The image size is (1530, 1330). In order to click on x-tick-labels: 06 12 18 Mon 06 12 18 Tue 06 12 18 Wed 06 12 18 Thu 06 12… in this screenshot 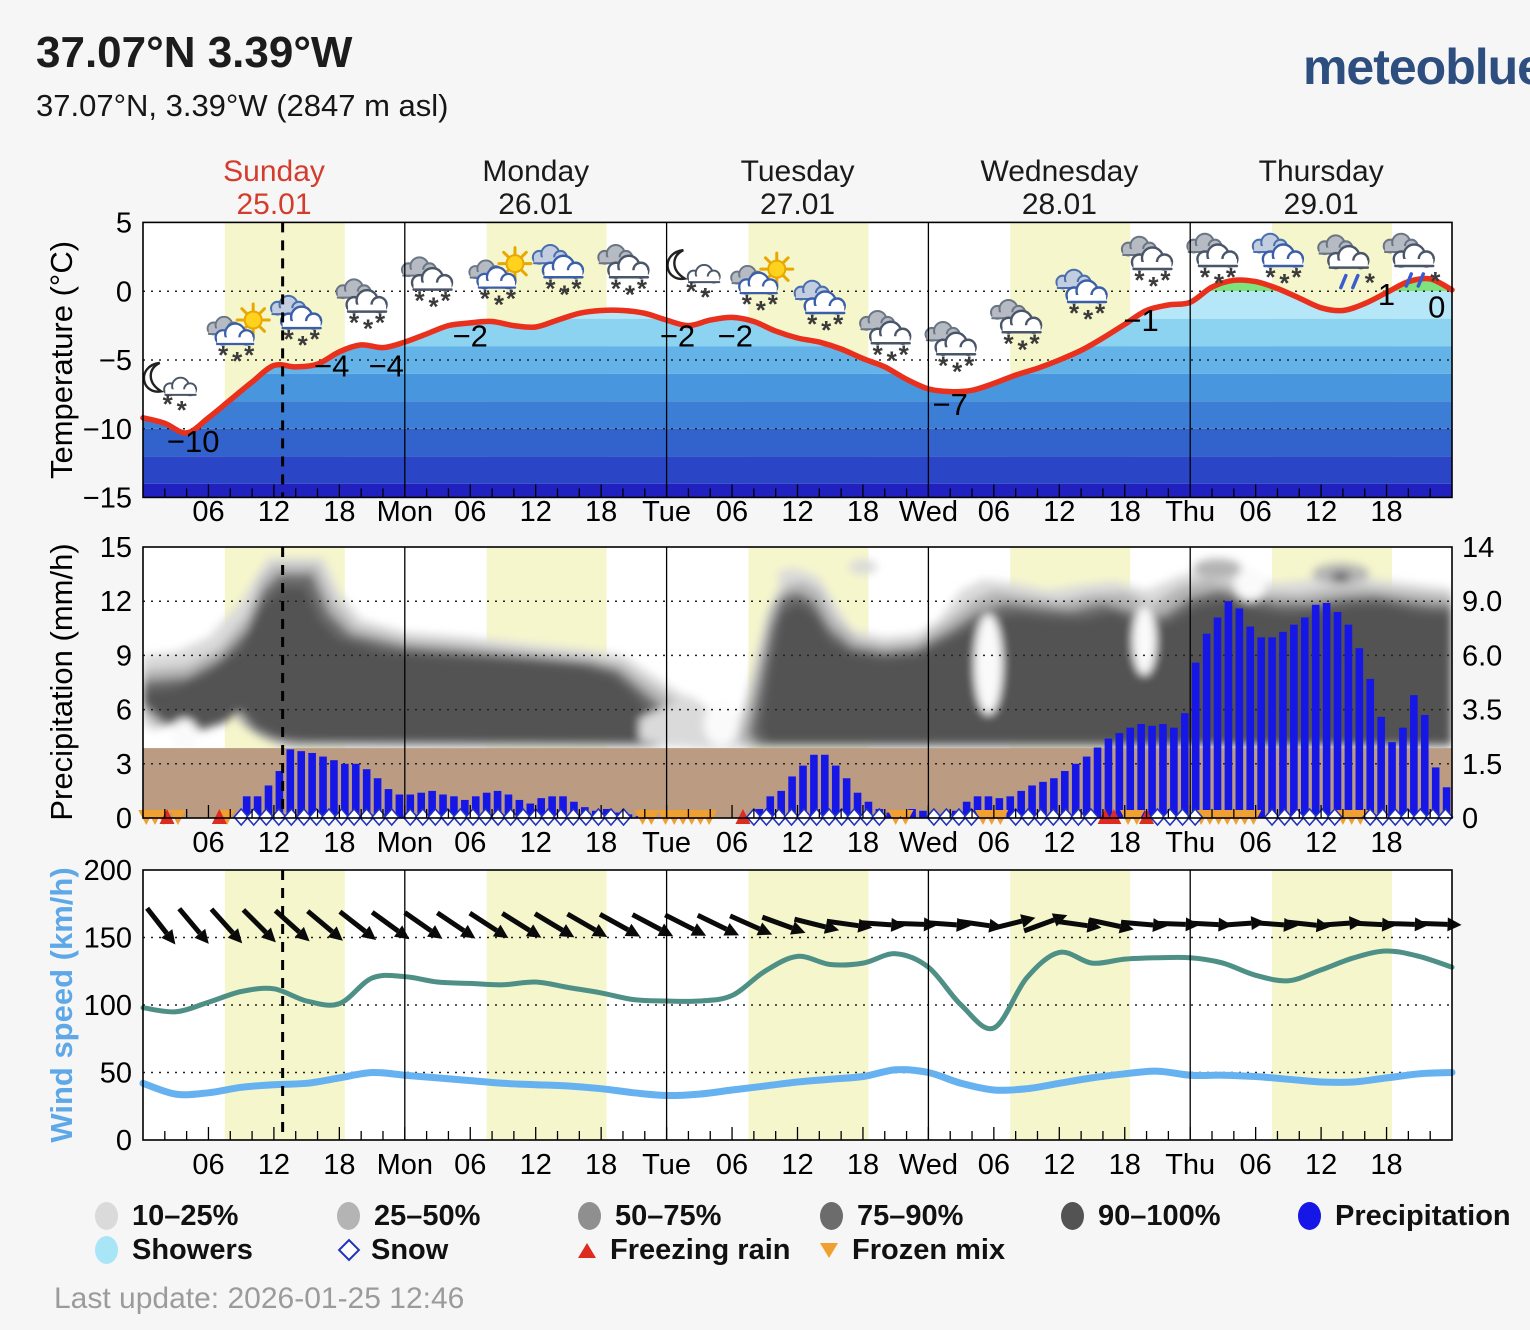, I will do `click(797, 512)`.